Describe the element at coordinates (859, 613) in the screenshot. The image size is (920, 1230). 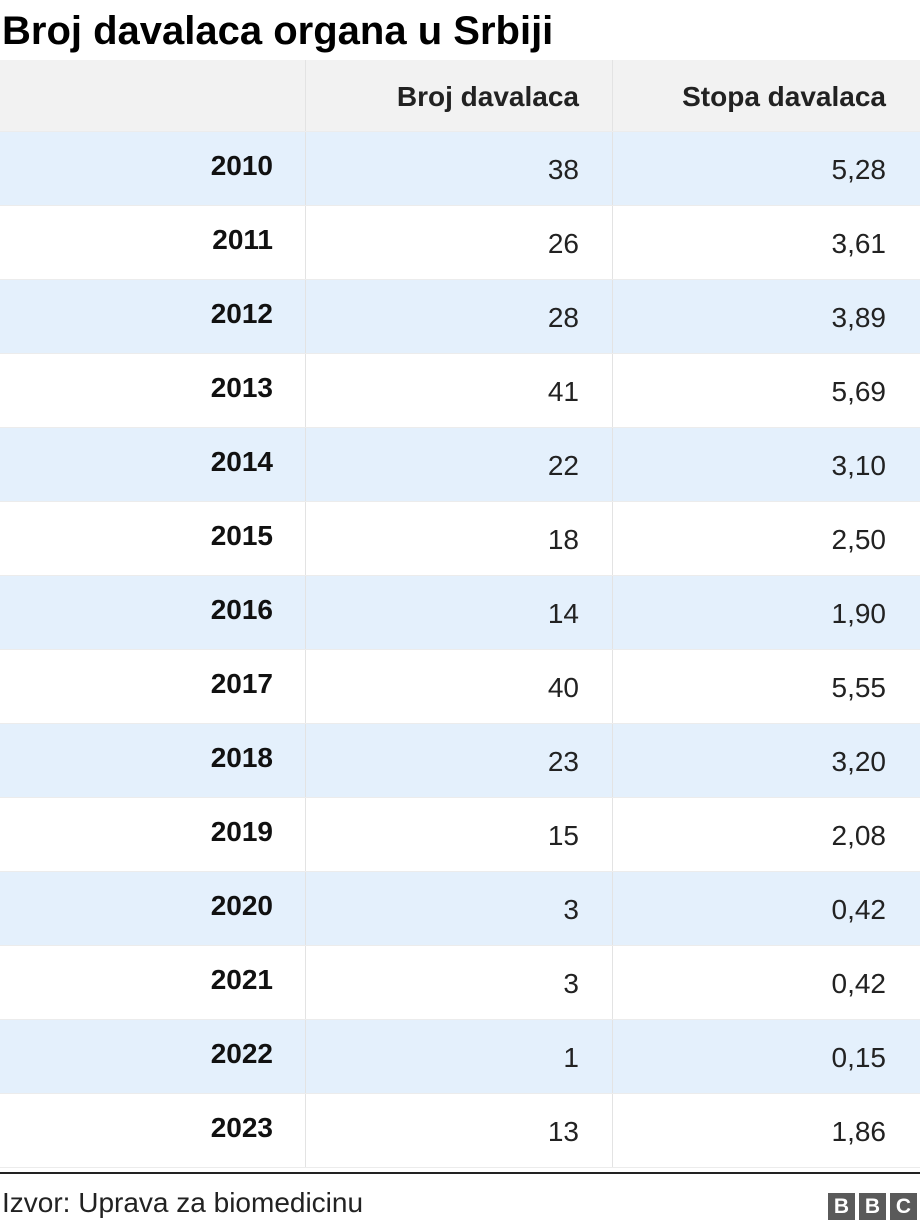
I see `stopa-davalaca-cell: 1,90` at that location.